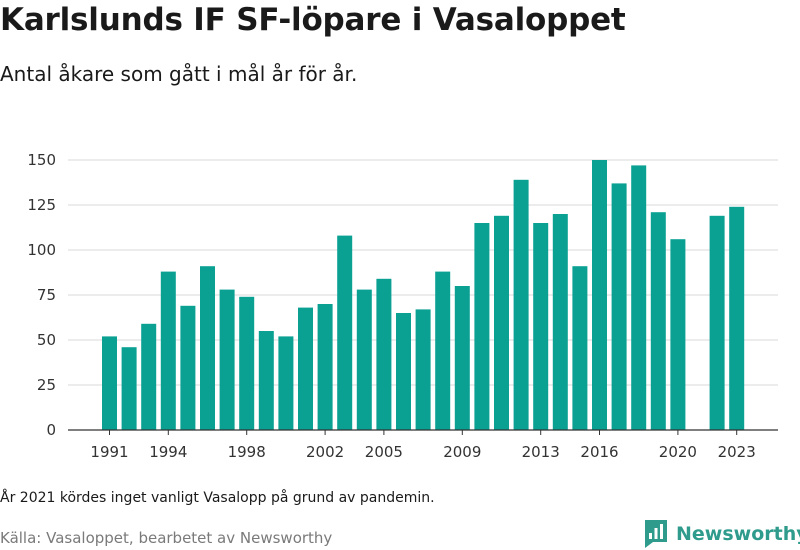 This screenshot has width=800, height=550. I want to click on newsworthy-logo-icon, so click(656, 534).